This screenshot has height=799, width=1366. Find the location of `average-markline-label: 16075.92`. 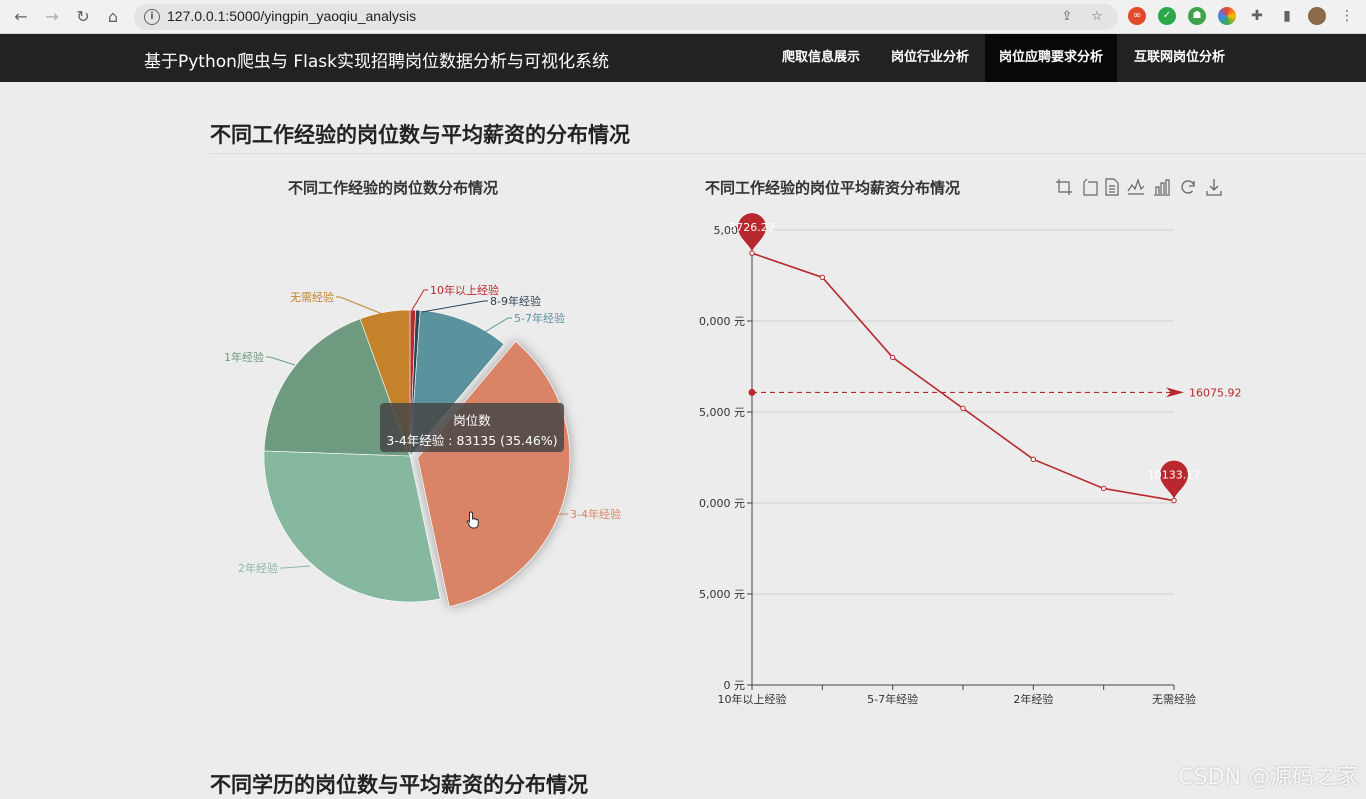

average-markline-label: 16075.92 is located at coordinates (1215, 392).